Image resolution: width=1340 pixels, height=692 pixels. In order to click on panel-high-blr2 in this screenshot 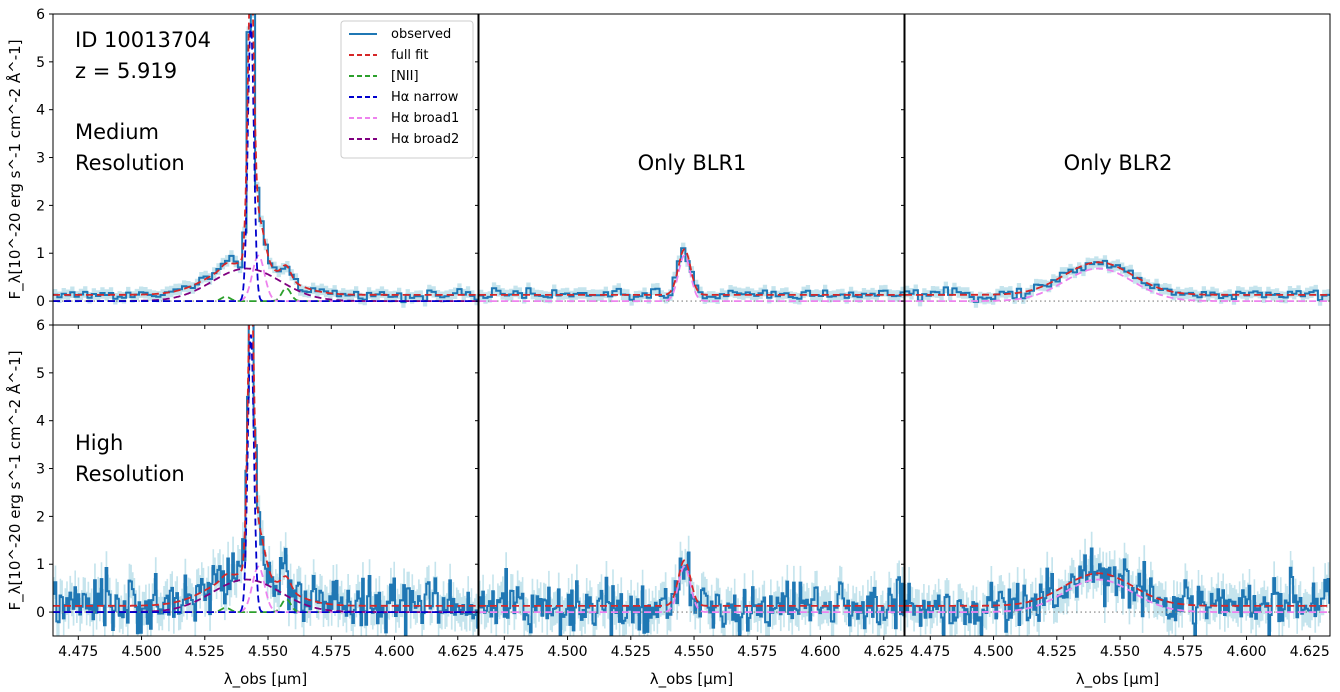, I will do `click(1116, 482)`.